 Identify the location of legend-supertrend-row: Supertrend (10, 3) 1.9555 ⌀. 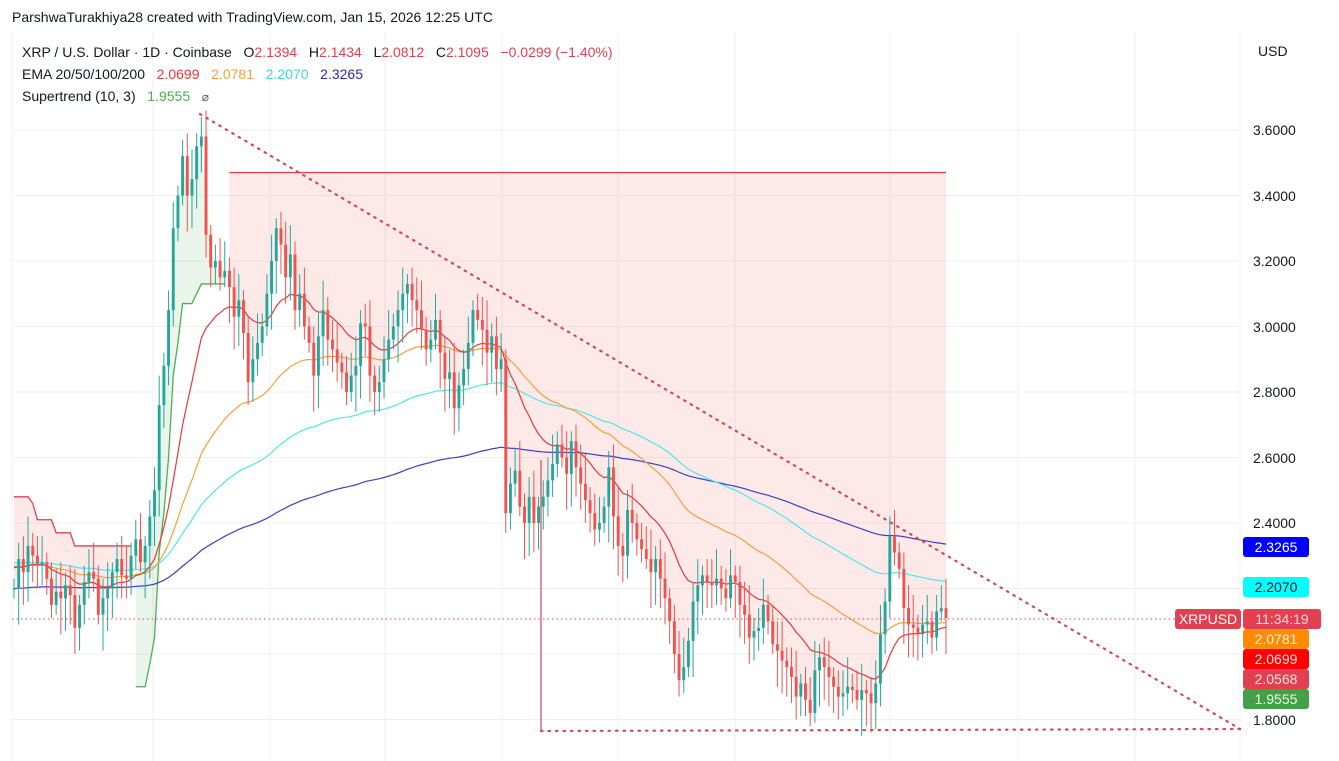
(317, 96).